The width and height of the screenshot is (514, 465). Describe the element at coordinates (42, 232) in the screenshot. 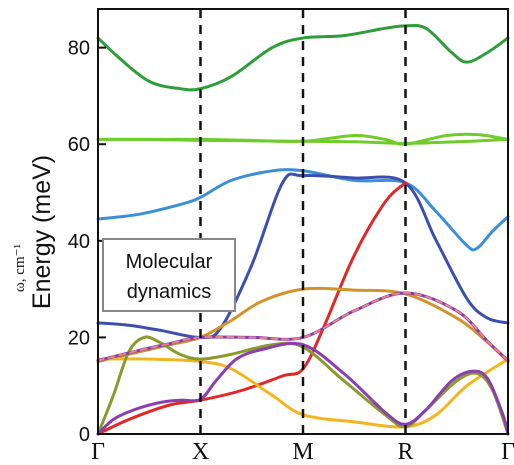

I see `y-axis-label: Energy (meV)` at that location.